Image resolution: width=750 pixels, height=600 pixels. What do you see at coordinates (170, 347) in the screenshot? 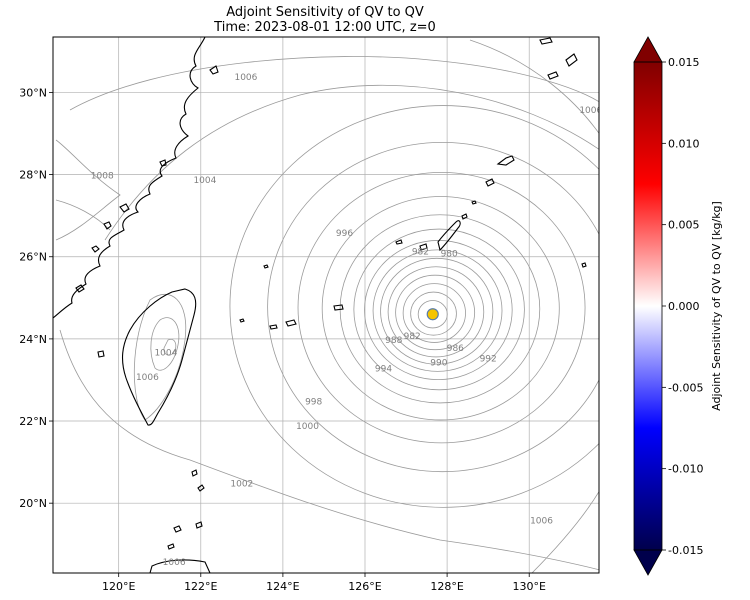
I see `taiwan-contour-core` at bounding box center [170, 347].